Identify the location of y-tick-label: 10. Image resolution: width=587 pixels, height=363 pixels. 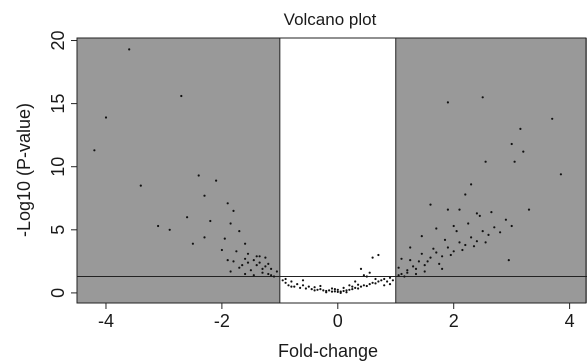
(58, 167).